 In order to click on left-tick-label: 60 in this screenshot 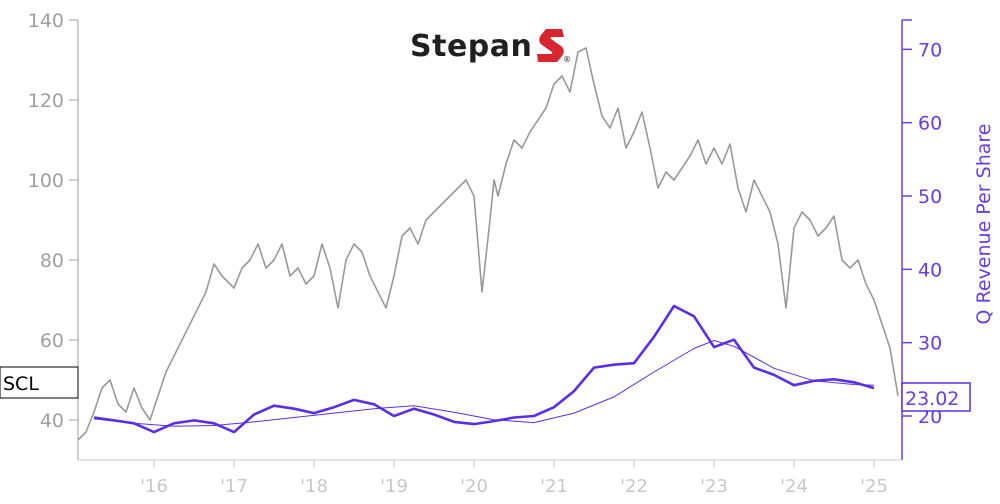, I will do `click(52, 341)`.